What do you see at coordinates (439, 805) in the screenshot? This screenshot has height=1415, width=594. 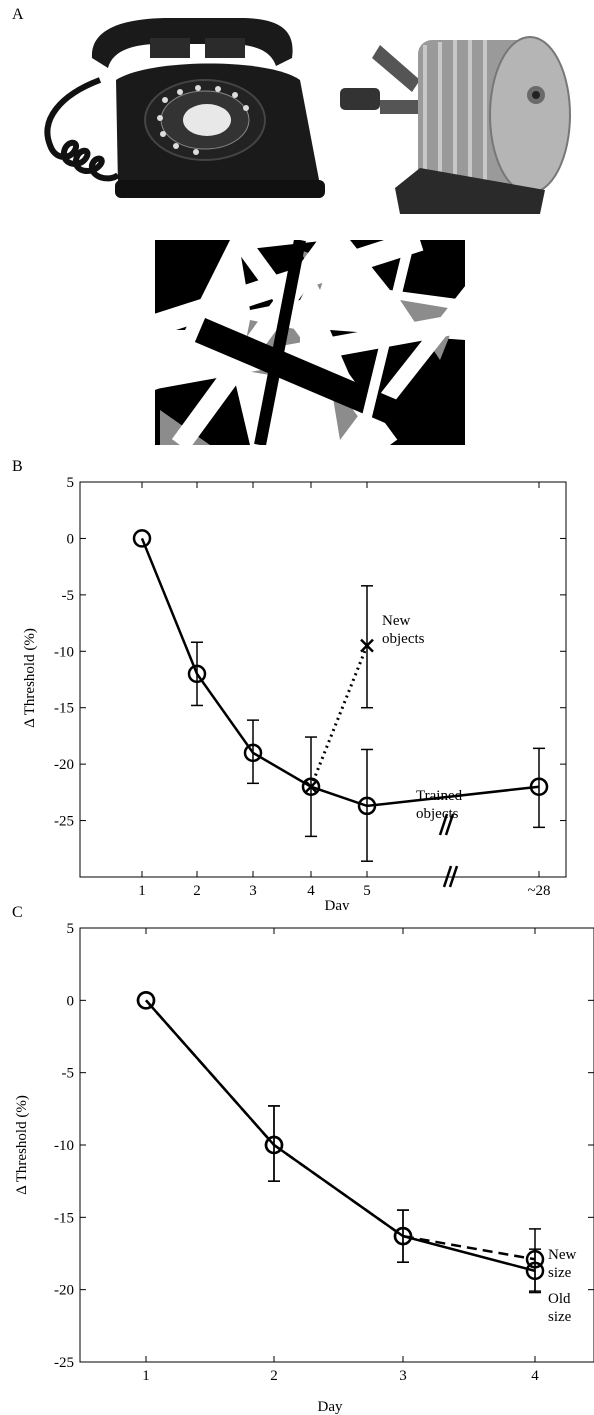 I see `series-label-trained-objects: Trained objects` at bounding box center [439, 805].